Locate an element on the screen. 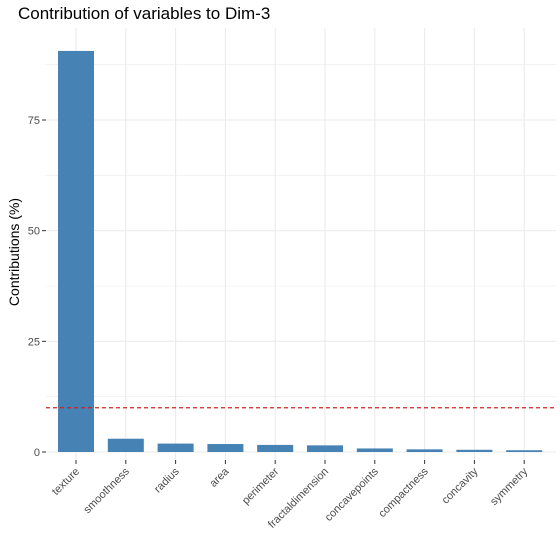 The height and width of the screenshot is (560, 560). x-tick-label-smoothness: smoothness is located at coordinates (106, 490).